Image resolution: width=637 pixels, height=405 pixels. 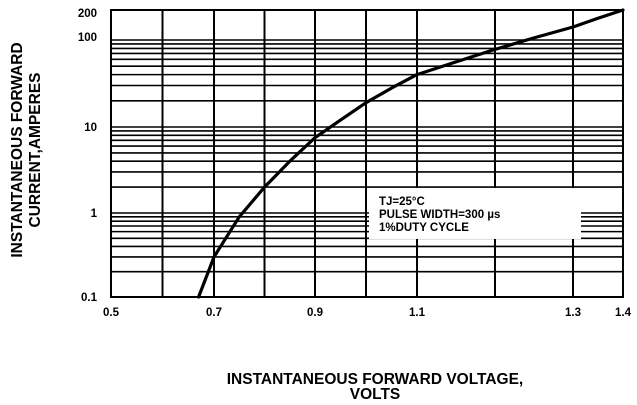 What do you see at coordinates (88, 156) in the screenshot?
I see `y-axis: 0.1 1 10 100 200` at bounding box center [88, 156].